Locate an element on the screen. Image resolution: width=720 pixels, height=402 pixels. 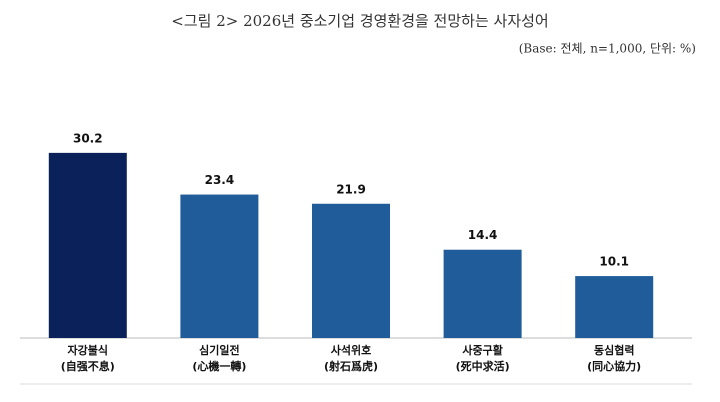
chart-subtitle: (Base: 전체, n=1,000, 단위: %) is located at coordinates (607, 49).